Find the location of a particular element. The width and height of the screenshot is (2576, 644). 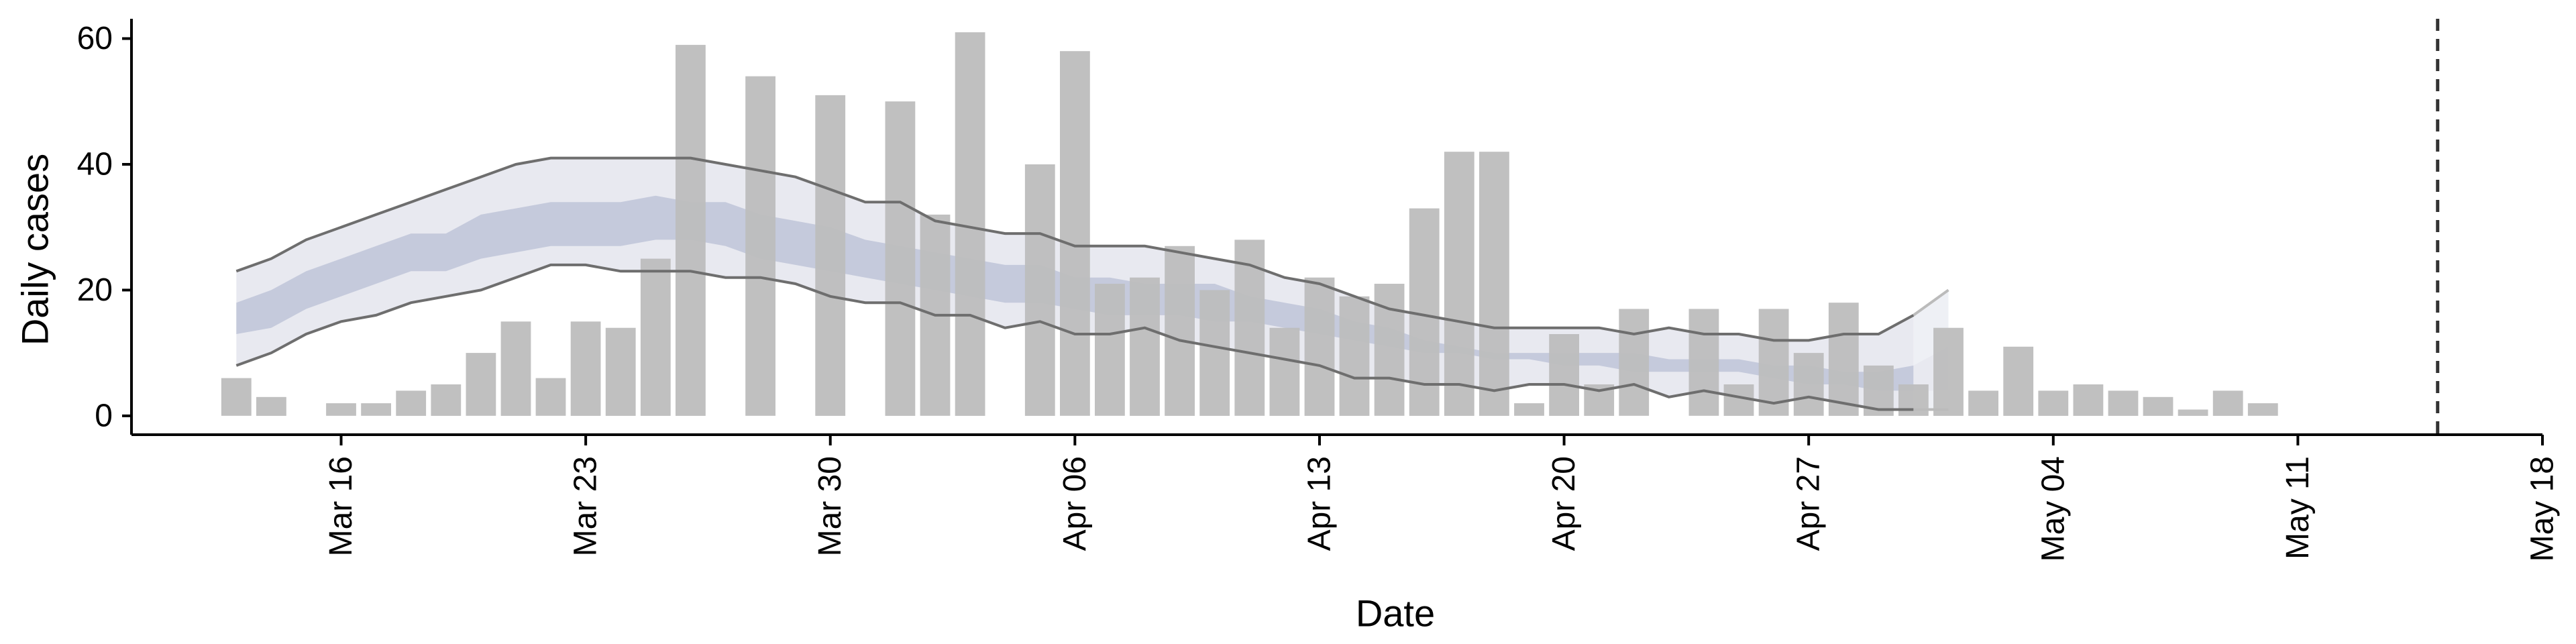

x-tick-label: Mar 30 is located at coordinates (830, 506).